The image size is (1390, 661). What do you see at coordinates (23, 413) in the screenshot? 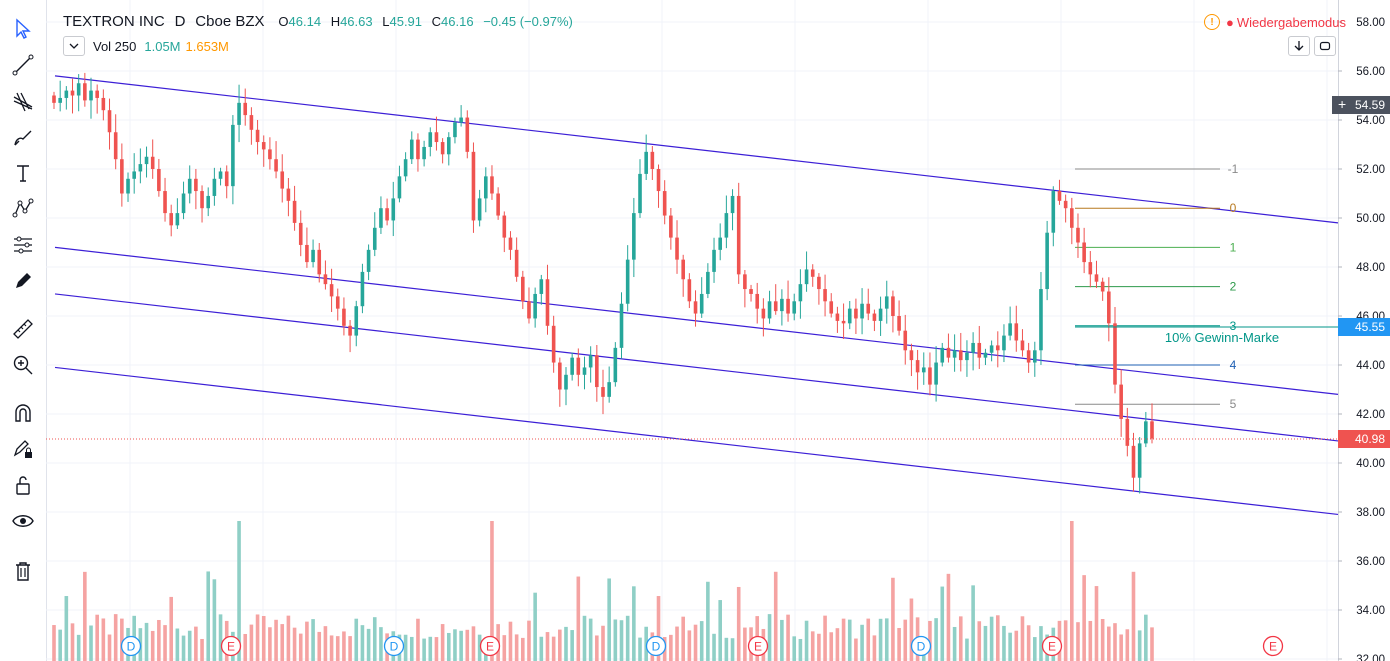
I see `magnet-icon` at bounding box center [23, 413].